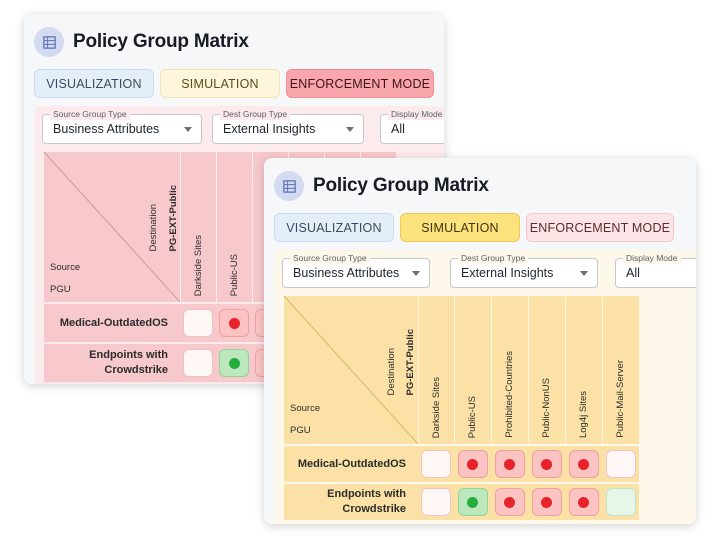 The image size is (720, 550). What do you see at coordinates (583, 414) in the screenshot?
I see `column-header-label: Log4j Sites` at bounding box center [583, 414].